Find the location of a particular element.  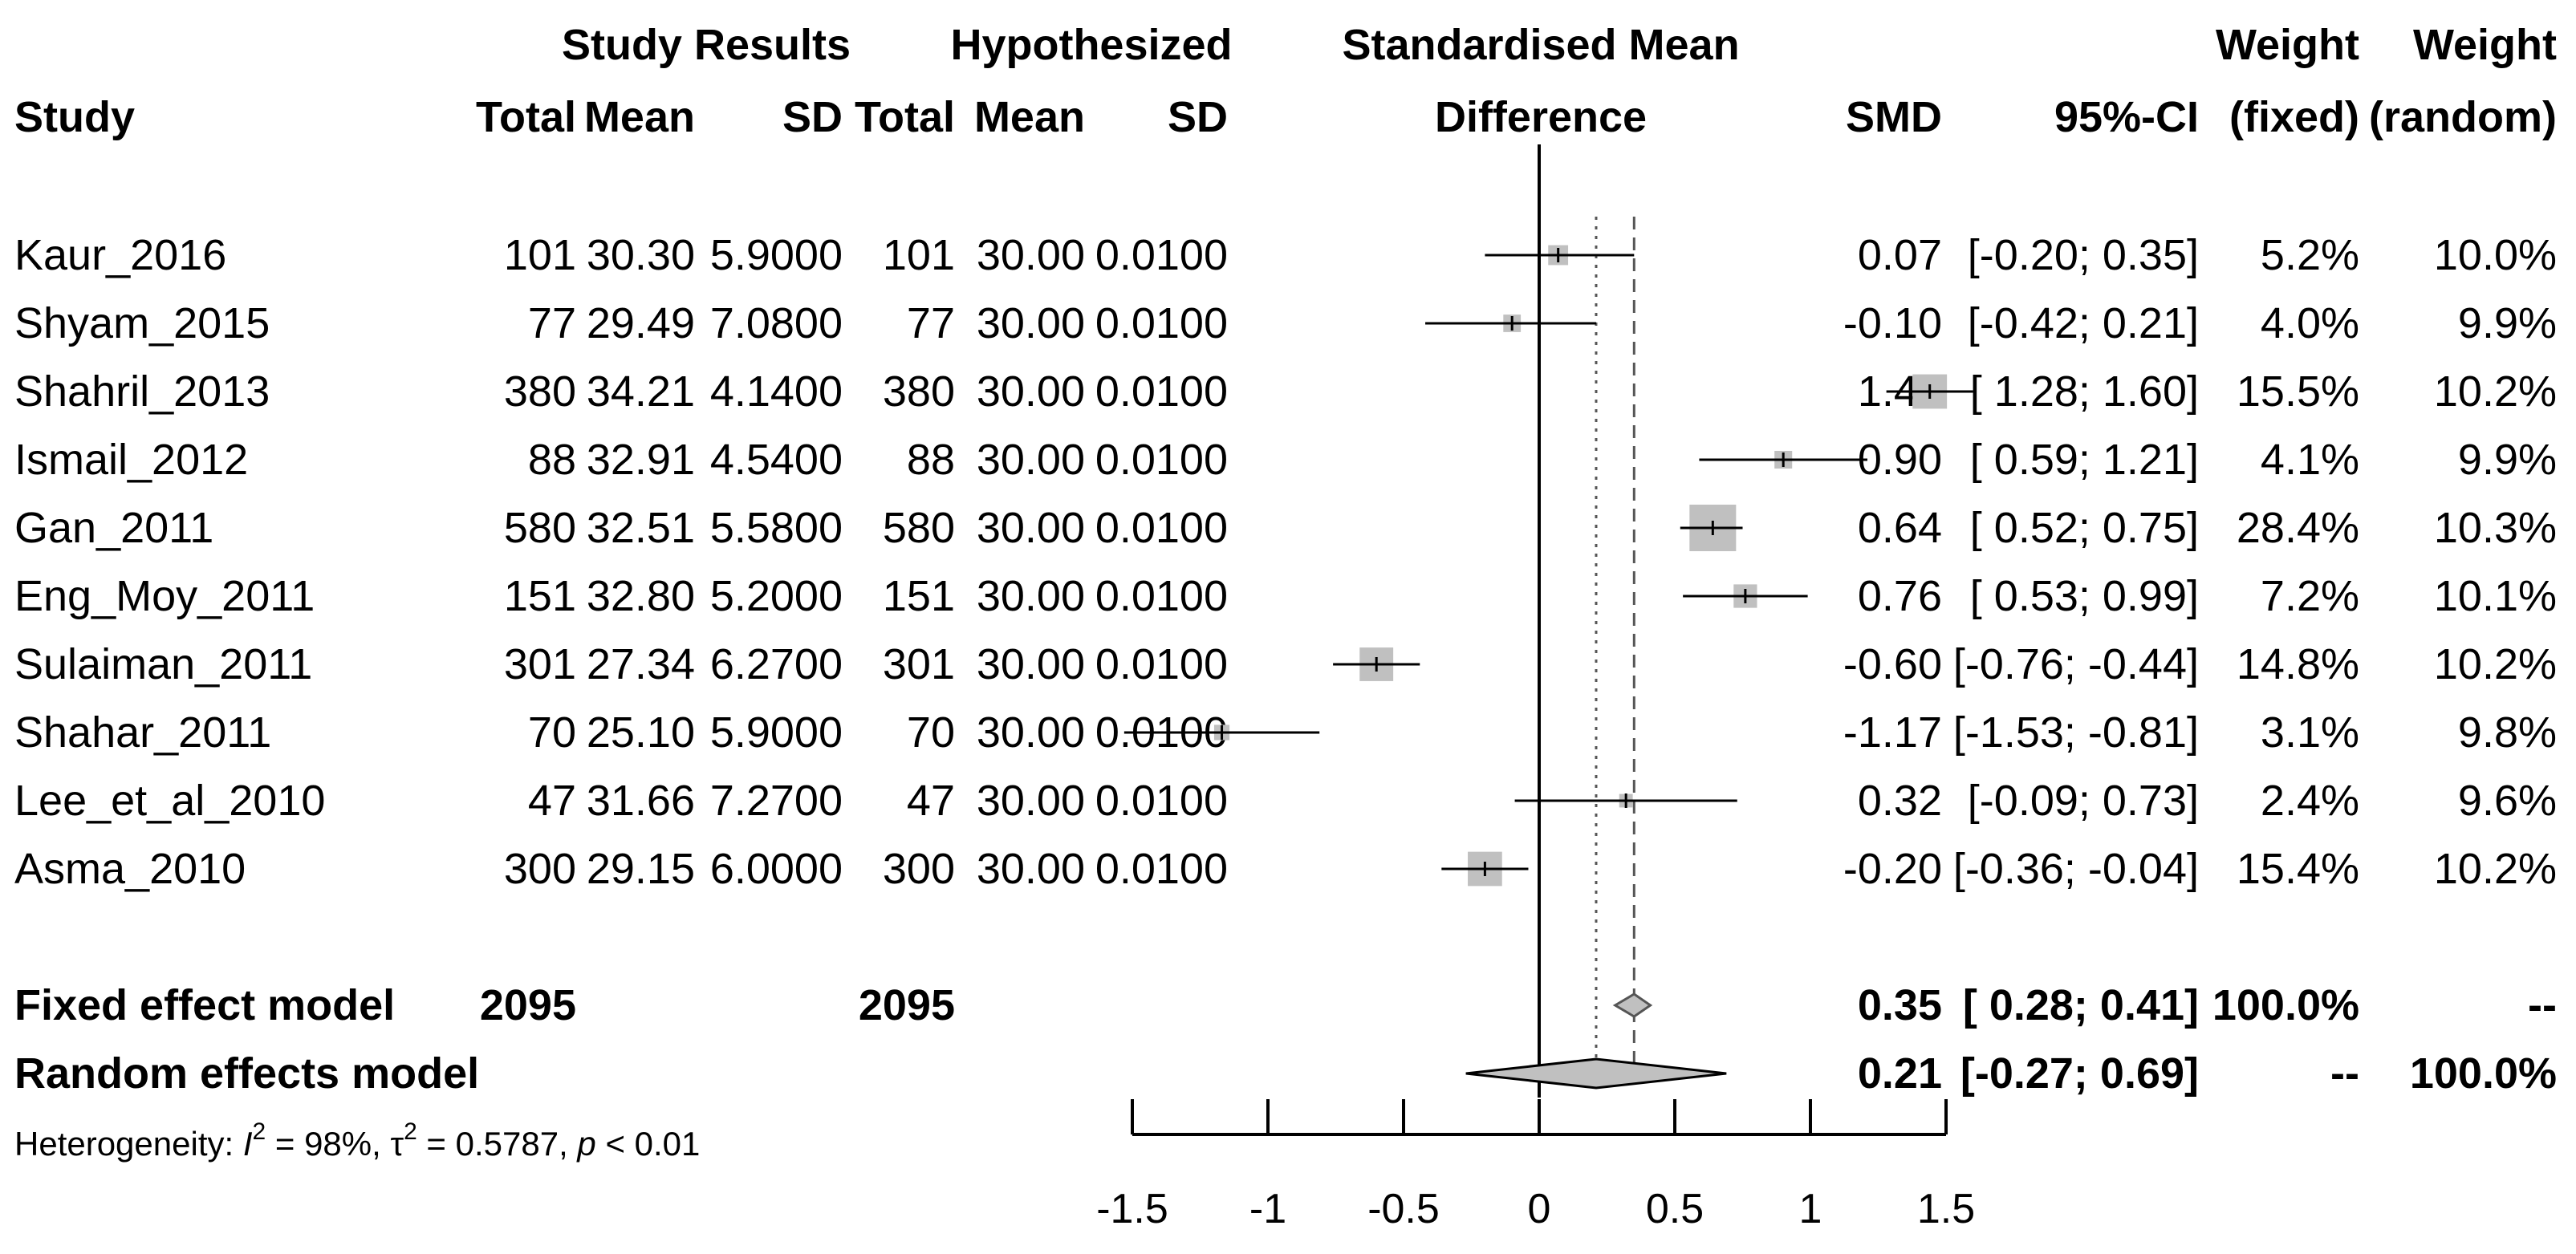

study-weight-fixed: 2.4% is located at coordinates (2310, 801).